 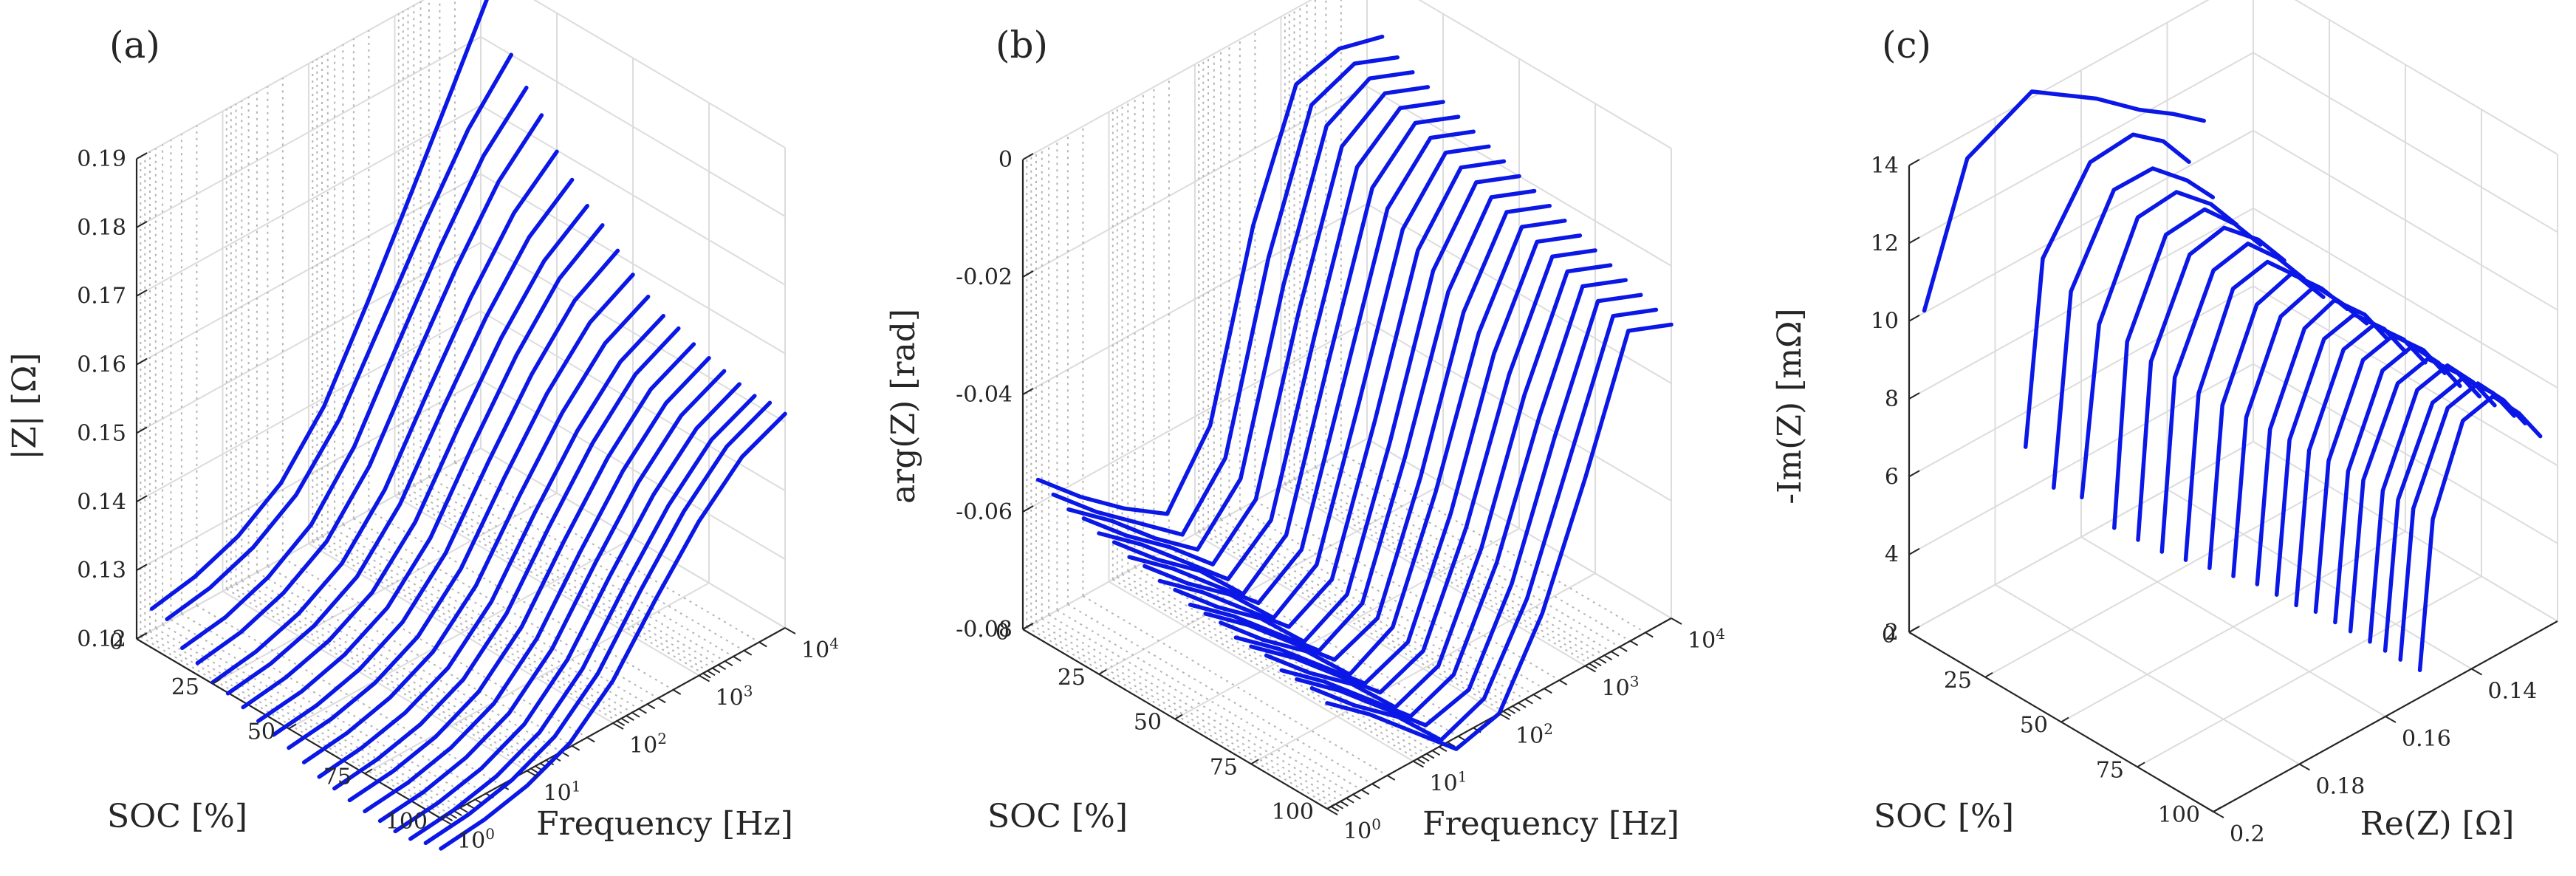 What do you see at coordinates (1261, 671) in the screenshot?
I see `gridline` at bounding box center [1261, 671].